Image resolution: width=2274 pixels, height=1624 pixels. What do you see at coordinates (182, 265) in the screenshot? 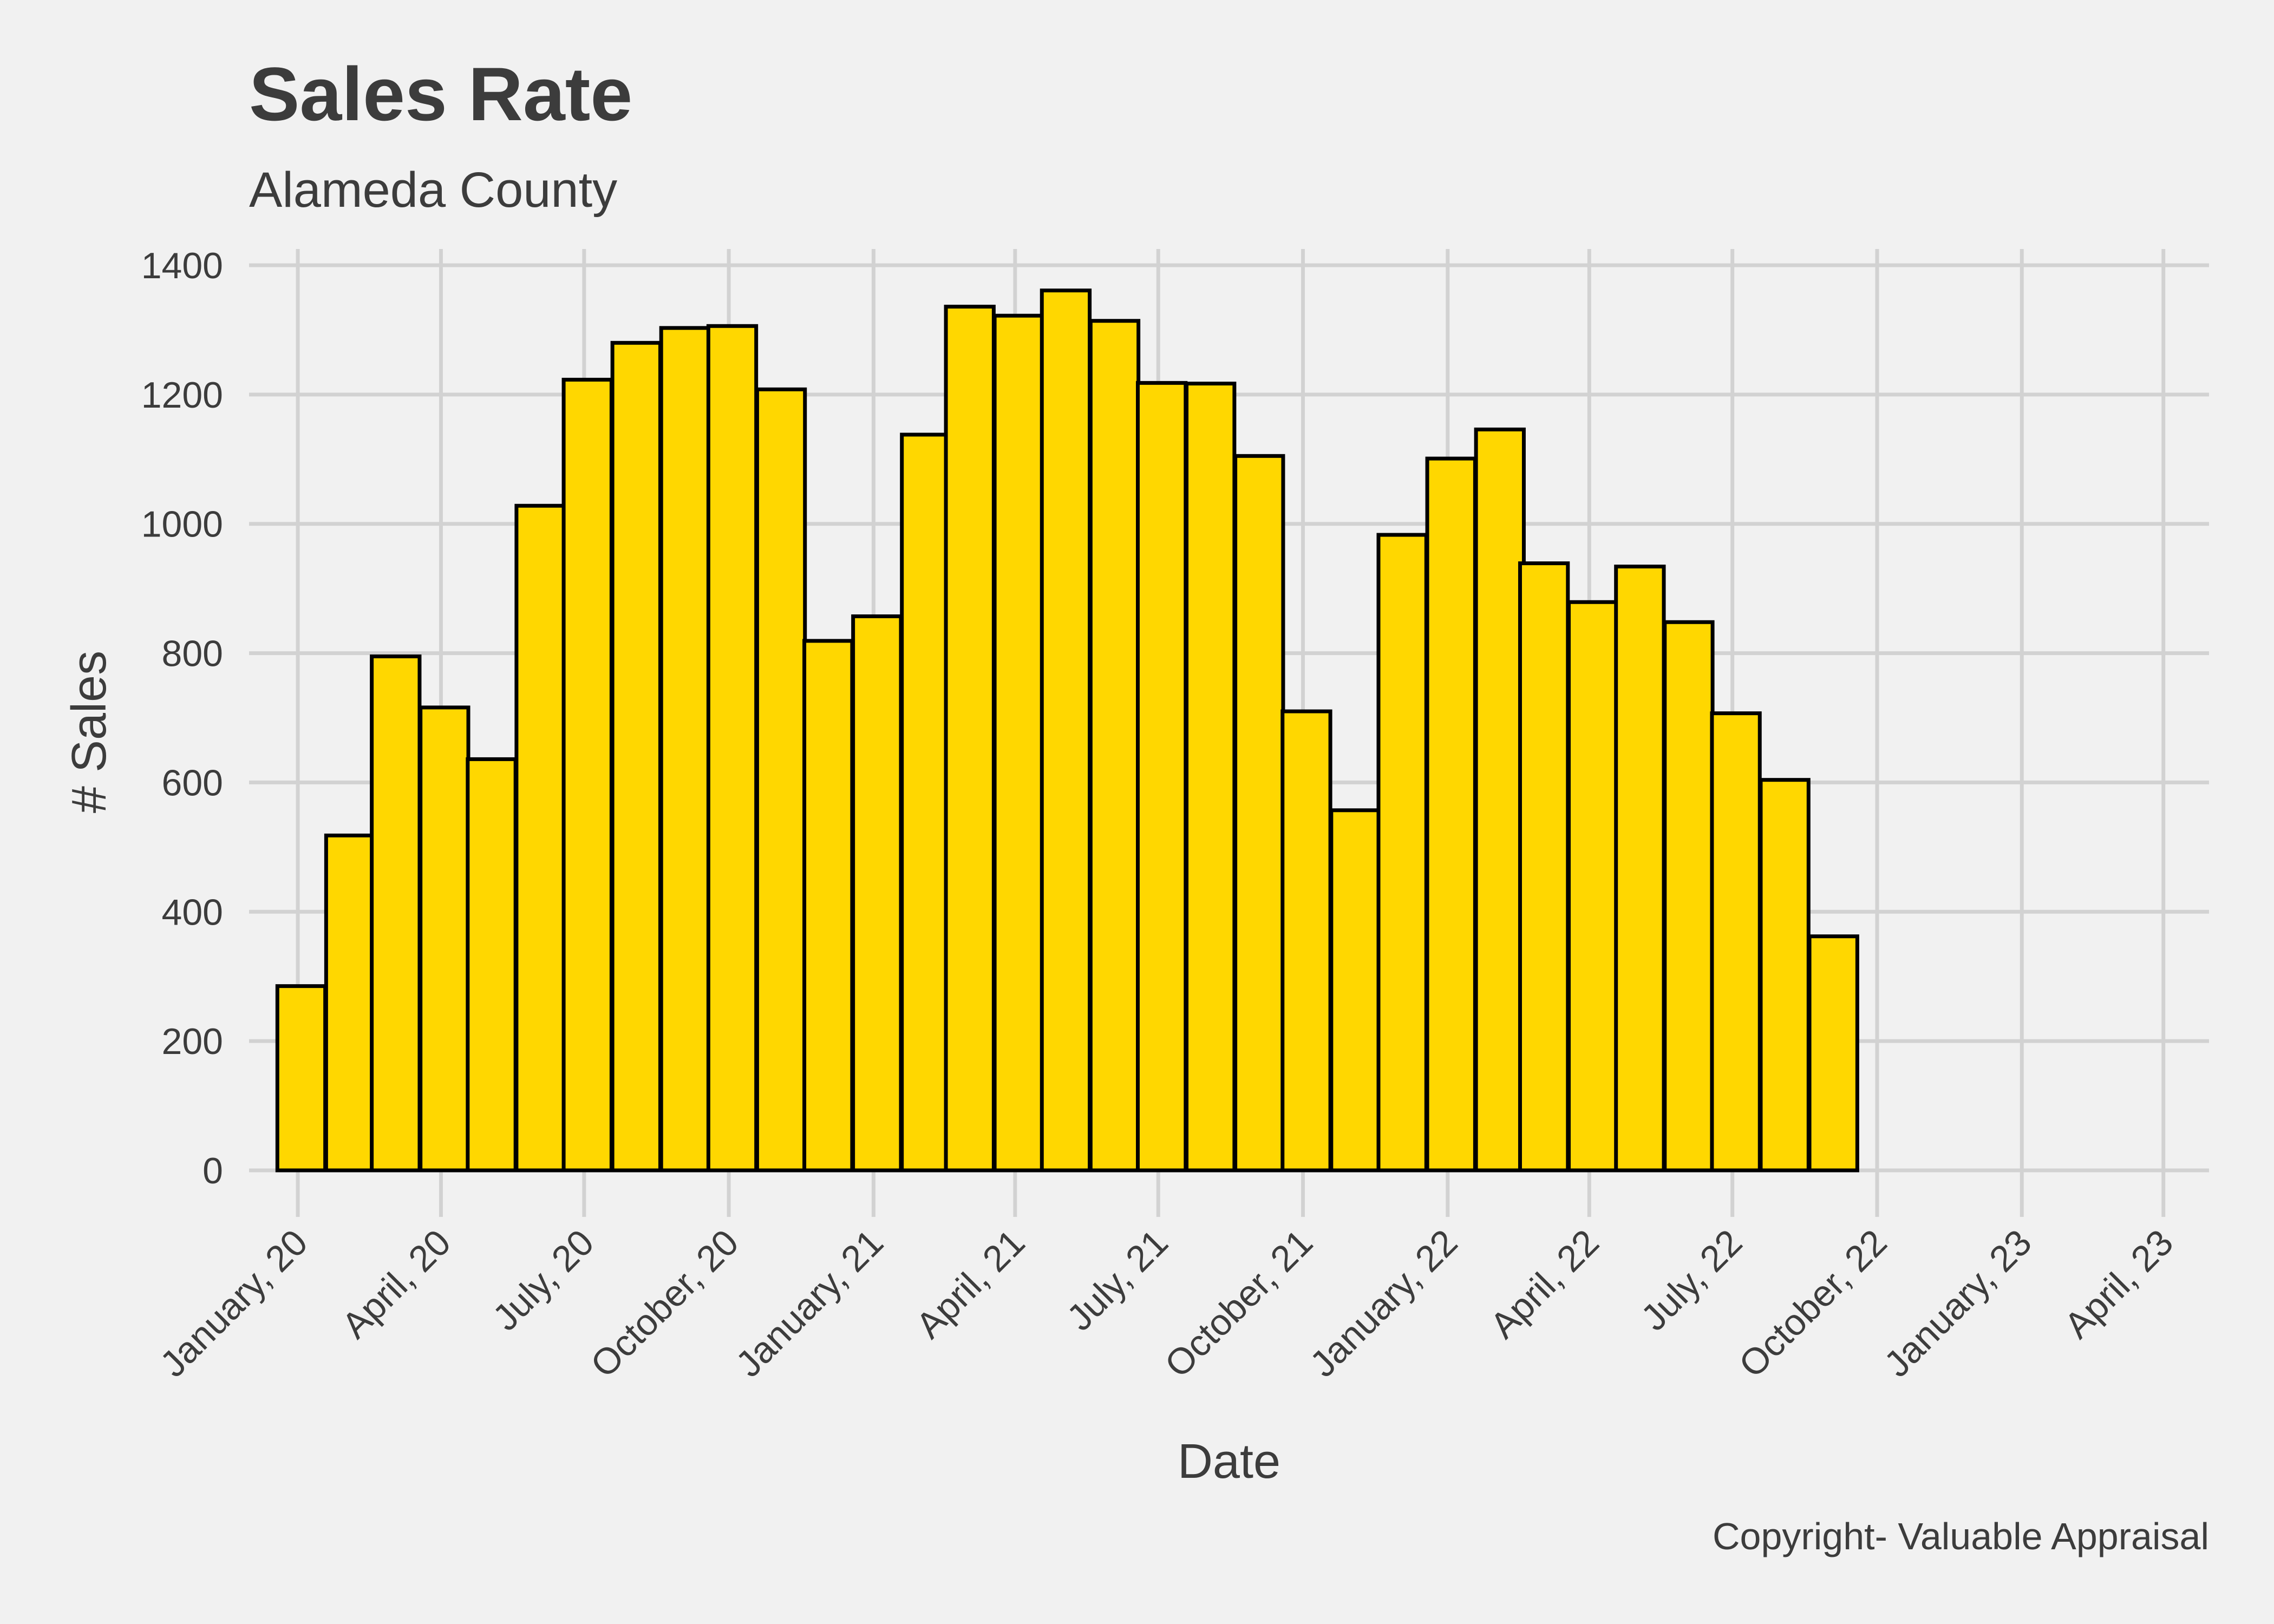
I see `y-tick-label: 1400` at bounding box center [182, 265].